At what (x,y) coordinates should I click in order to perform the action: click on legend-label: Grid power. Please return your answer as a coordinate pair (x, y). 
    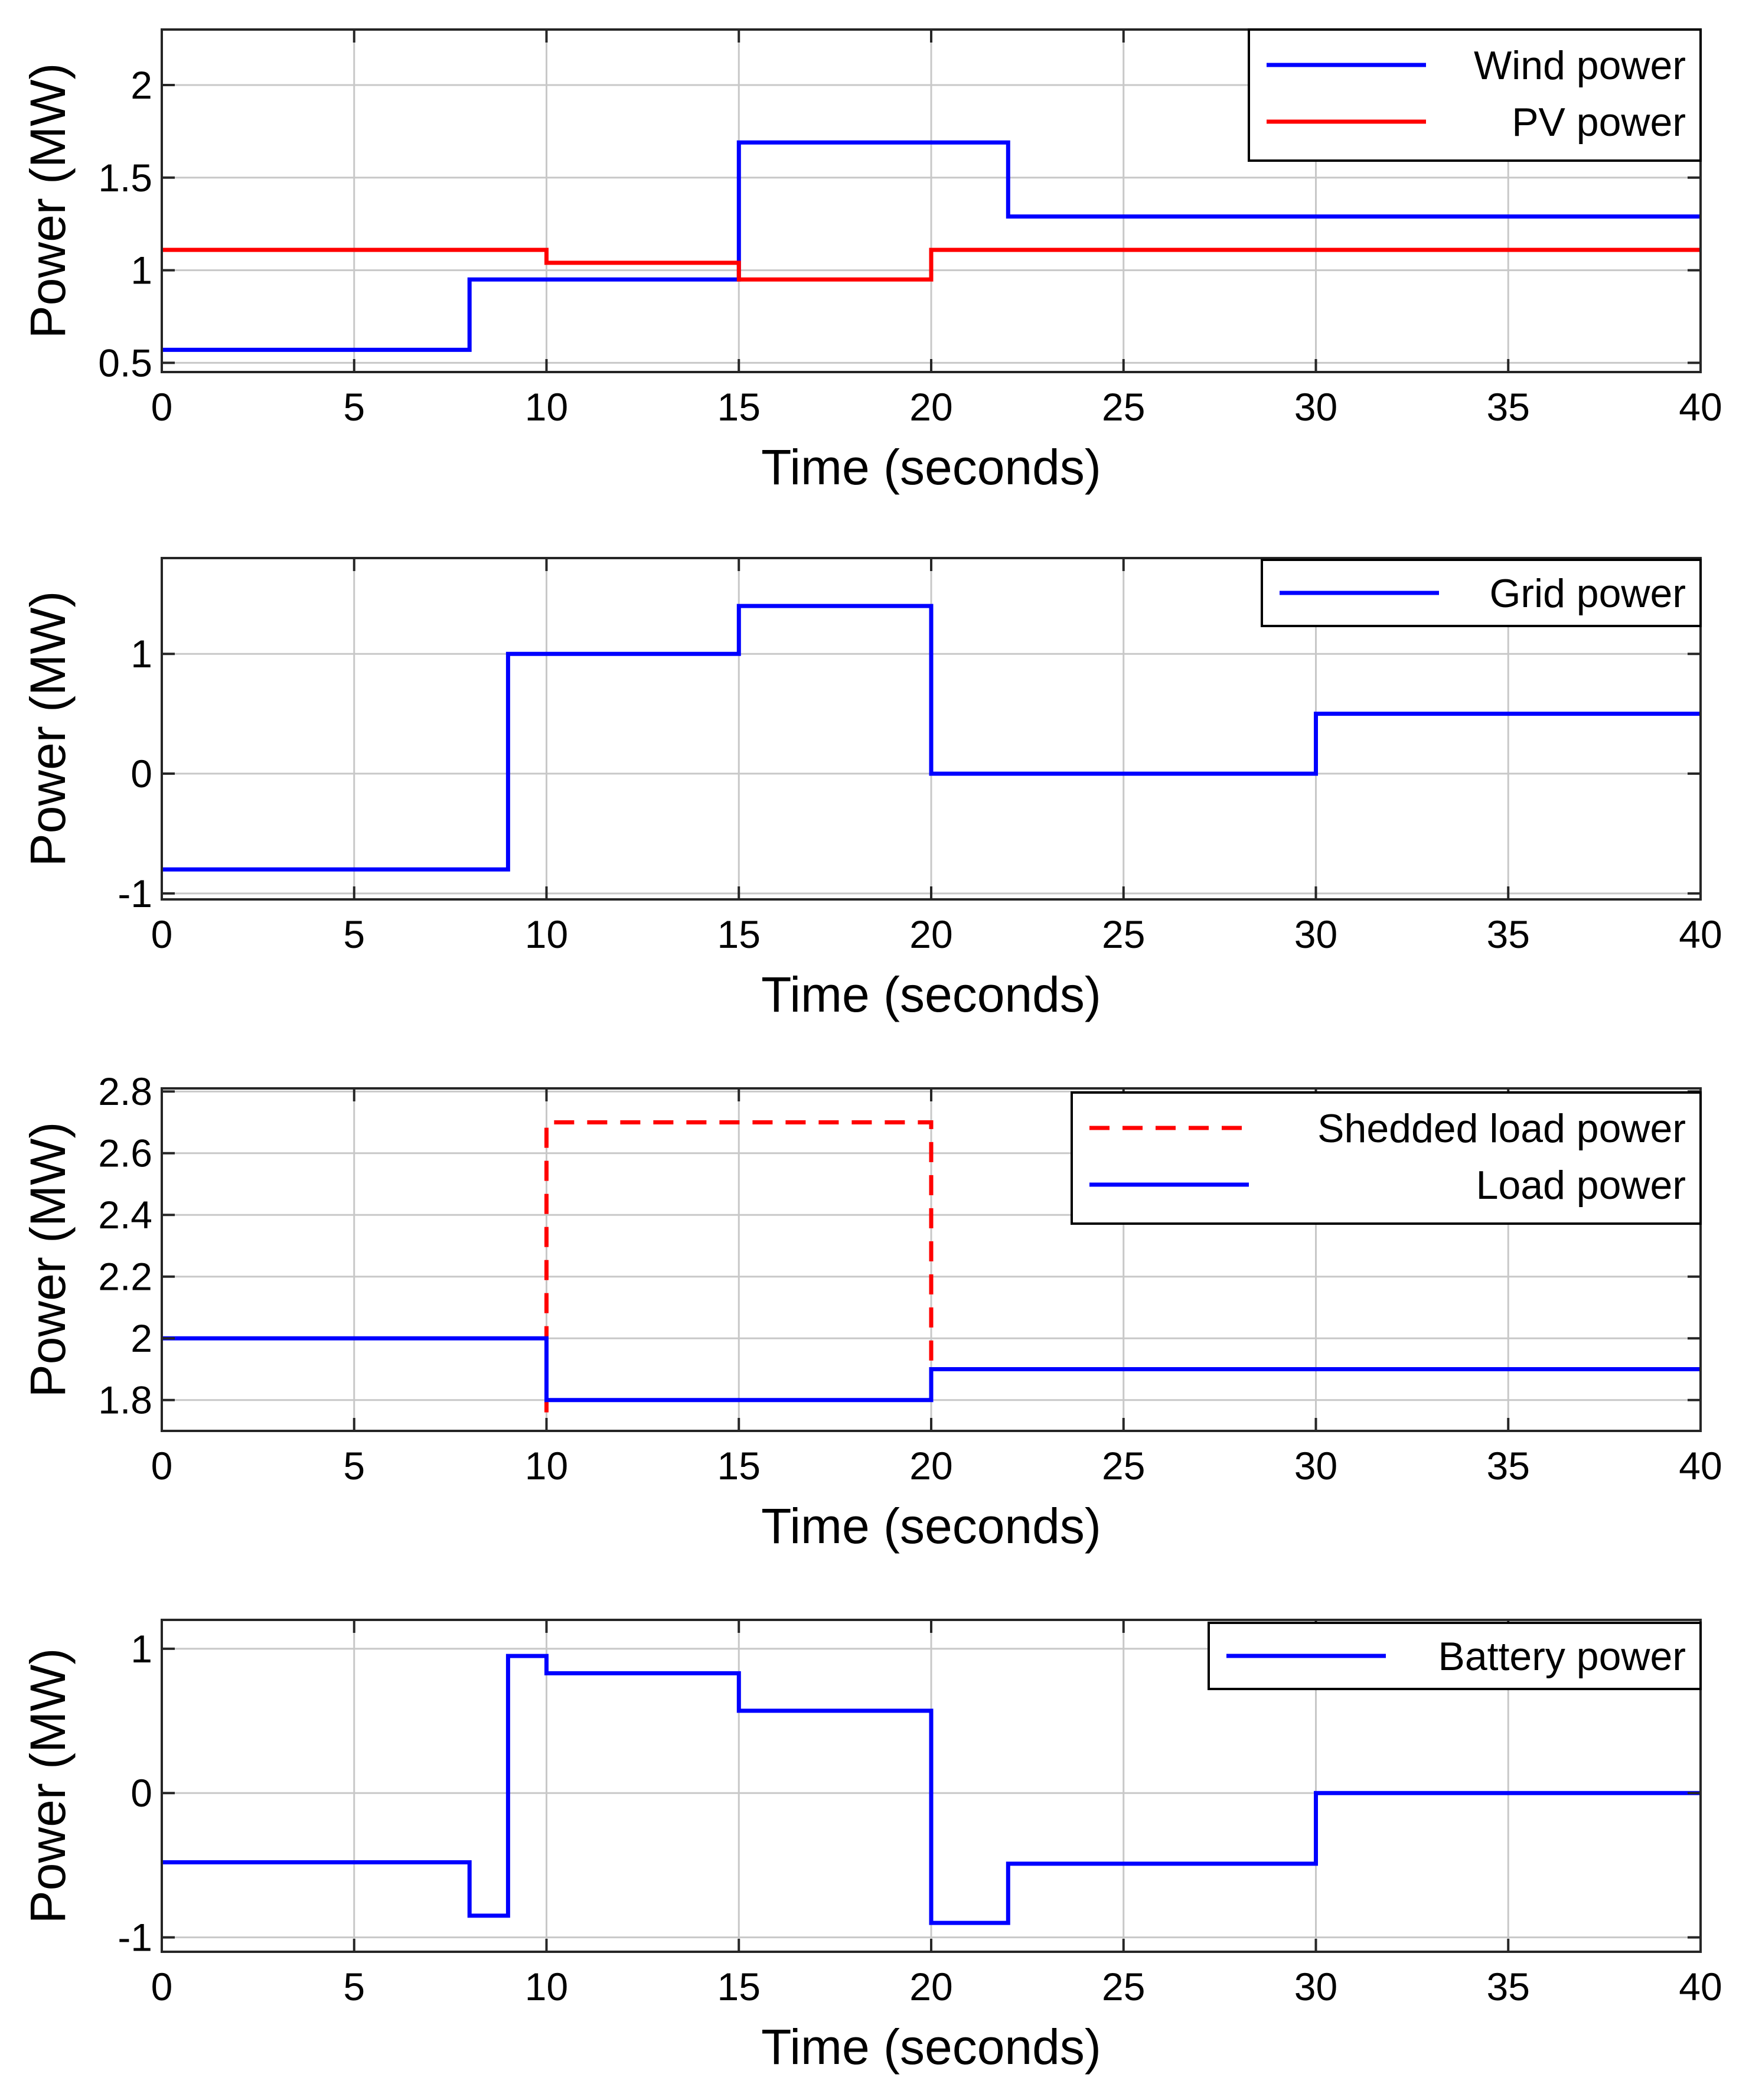
    Looking at the image, I should click on (1587, 593).